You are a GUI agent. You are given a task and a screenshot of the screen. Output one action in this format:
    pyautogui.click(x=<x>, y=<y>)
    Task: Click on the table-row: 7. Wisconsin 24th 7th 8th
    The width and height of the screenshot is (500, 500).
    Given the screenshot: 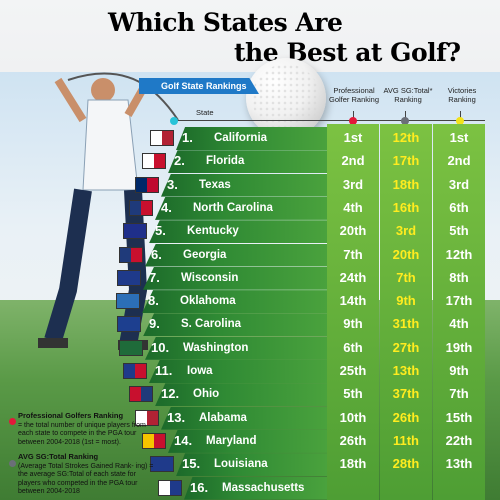 What is the action you would take?
    pyautogui.click(x=250, y=278)
    